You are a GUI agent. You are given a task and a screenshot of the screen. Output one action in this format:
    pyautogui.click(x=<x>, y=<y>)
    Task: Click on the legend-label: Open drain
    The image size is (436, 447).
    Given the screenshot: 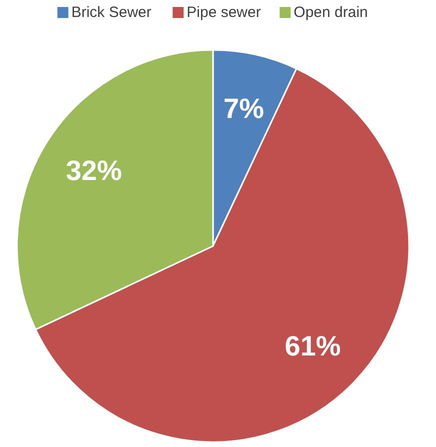 What is the action you would take?
    pyautogui.click(x=331, y=12)
    